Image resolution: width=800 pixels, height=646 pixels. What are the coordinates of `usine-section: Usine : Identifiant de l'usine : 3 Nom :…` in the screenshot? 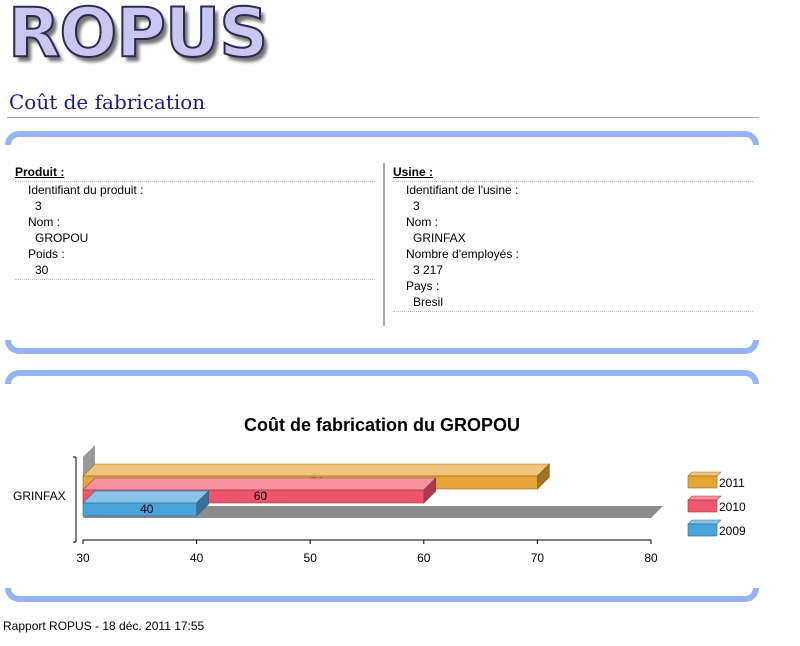 It's located at (573, 238).